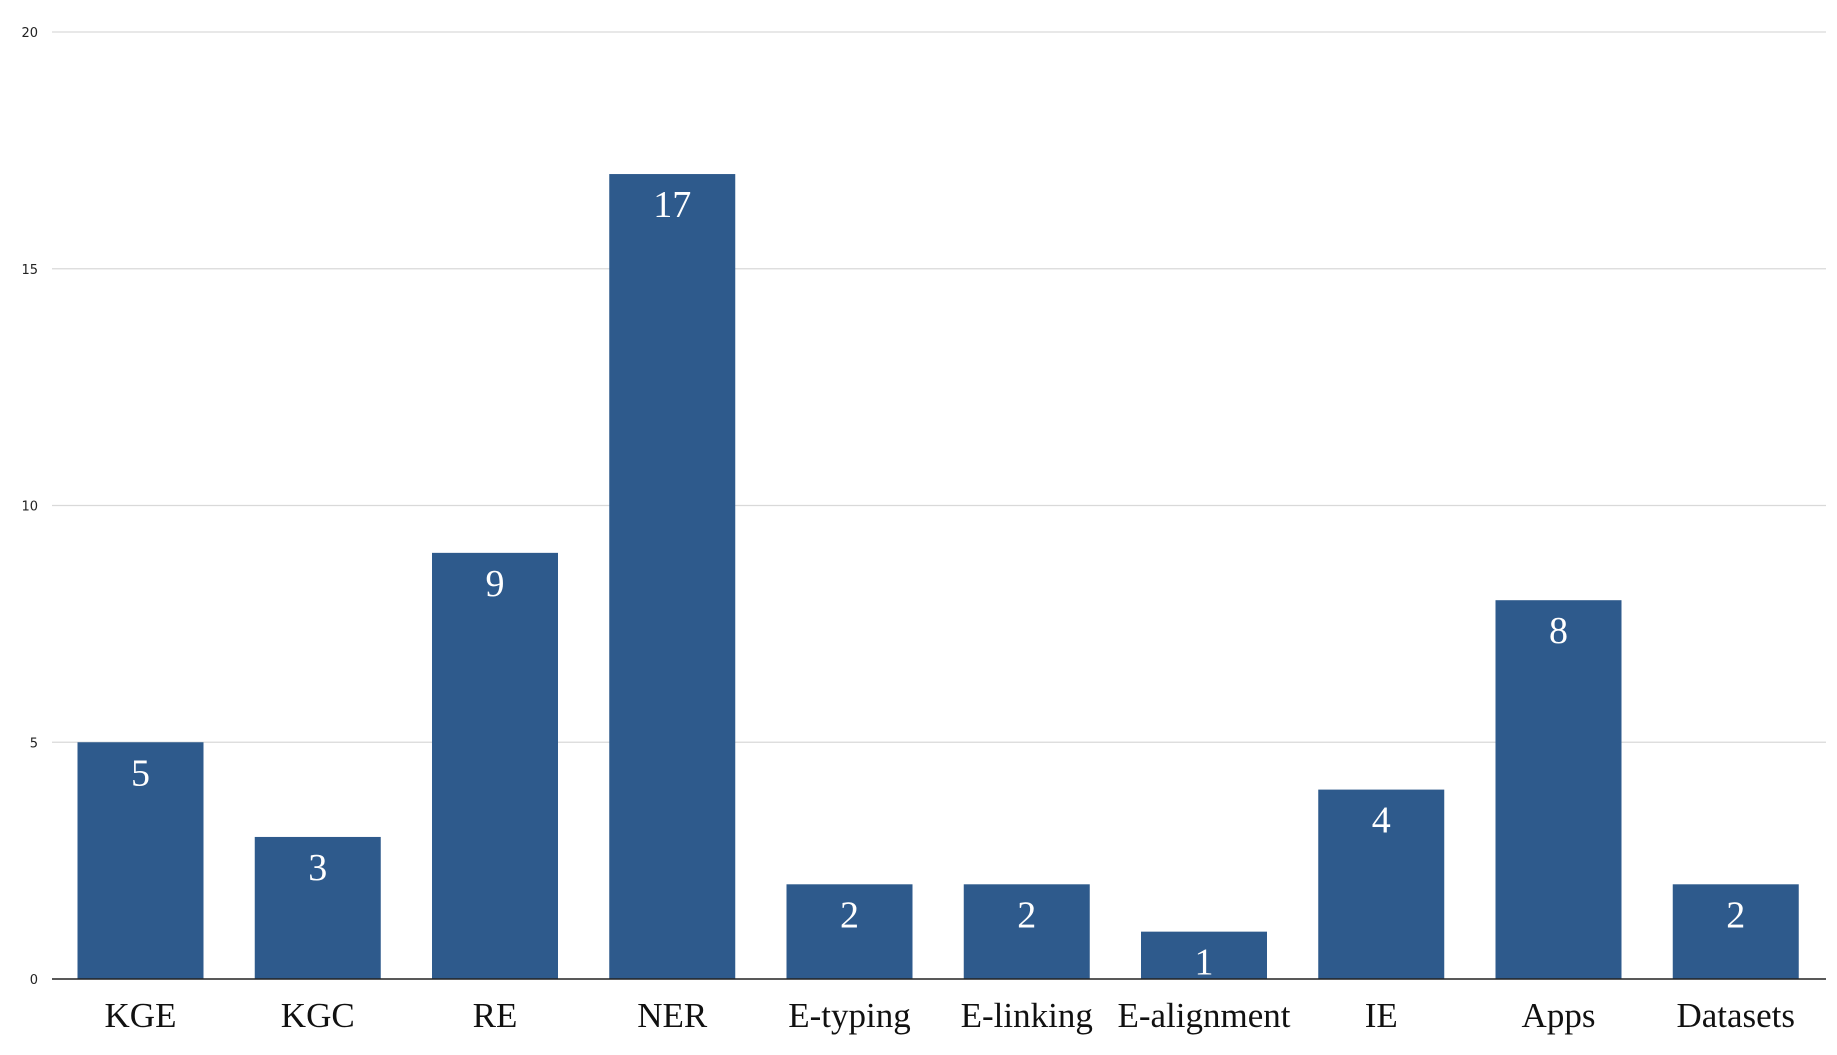 The width and height of the screenshot is (1837, 1055). Describe the element at coordinates (495, 584) in the screenshot. I see `data-label-re: 9` at that location.